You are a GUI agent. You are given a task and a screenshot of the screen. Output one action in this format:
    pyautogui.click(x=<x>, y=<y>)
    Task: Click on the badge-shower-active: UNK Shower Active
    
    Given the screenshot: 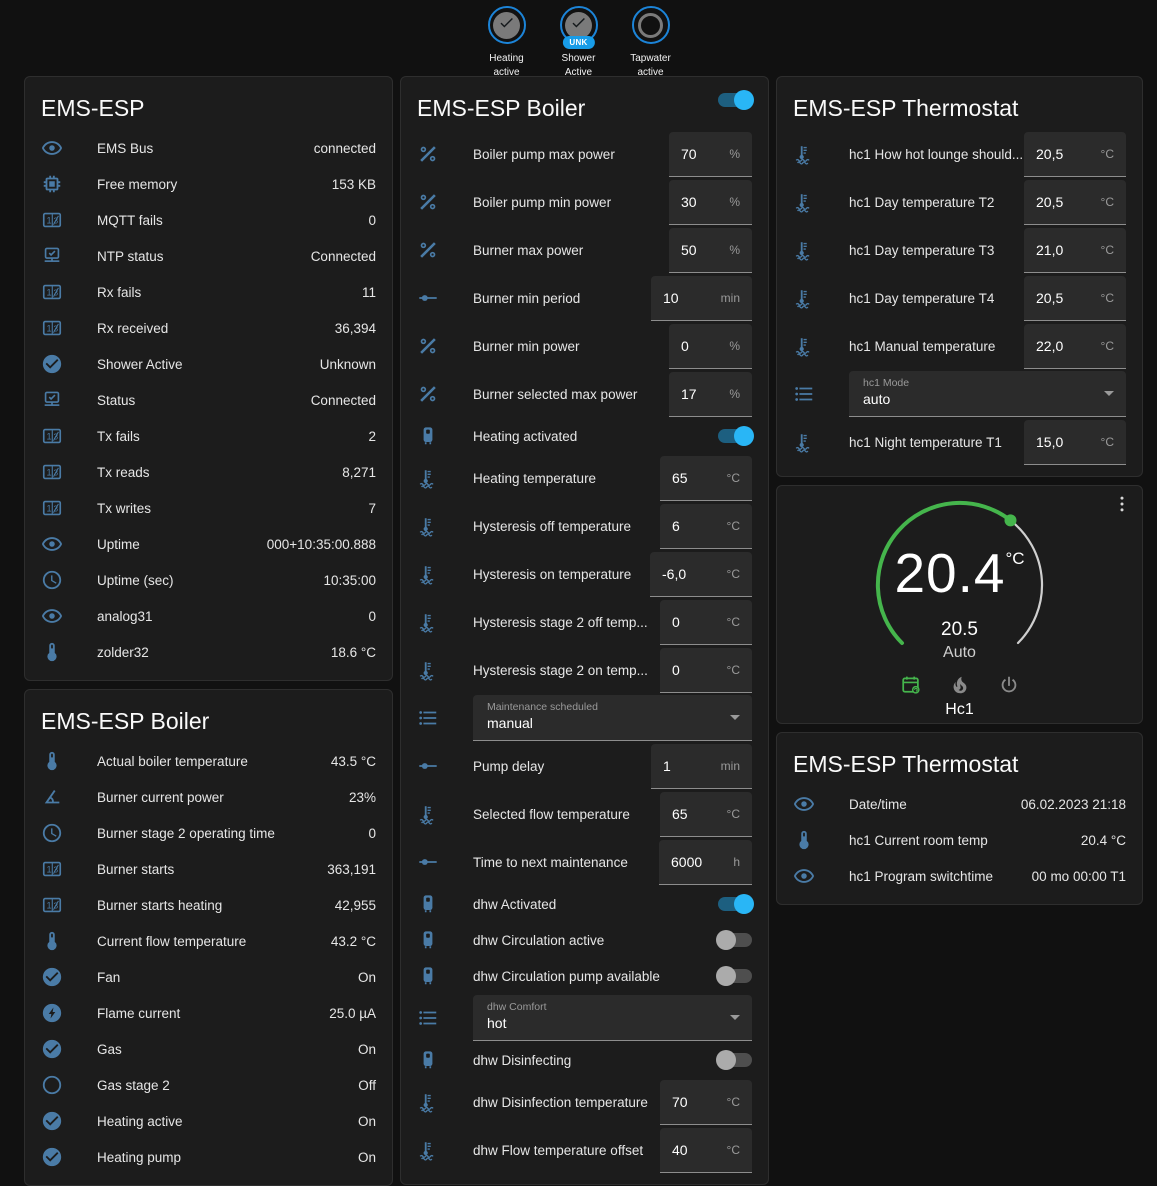 What is the action you would take?
    pyautogui.click(x=579, y=42)
    